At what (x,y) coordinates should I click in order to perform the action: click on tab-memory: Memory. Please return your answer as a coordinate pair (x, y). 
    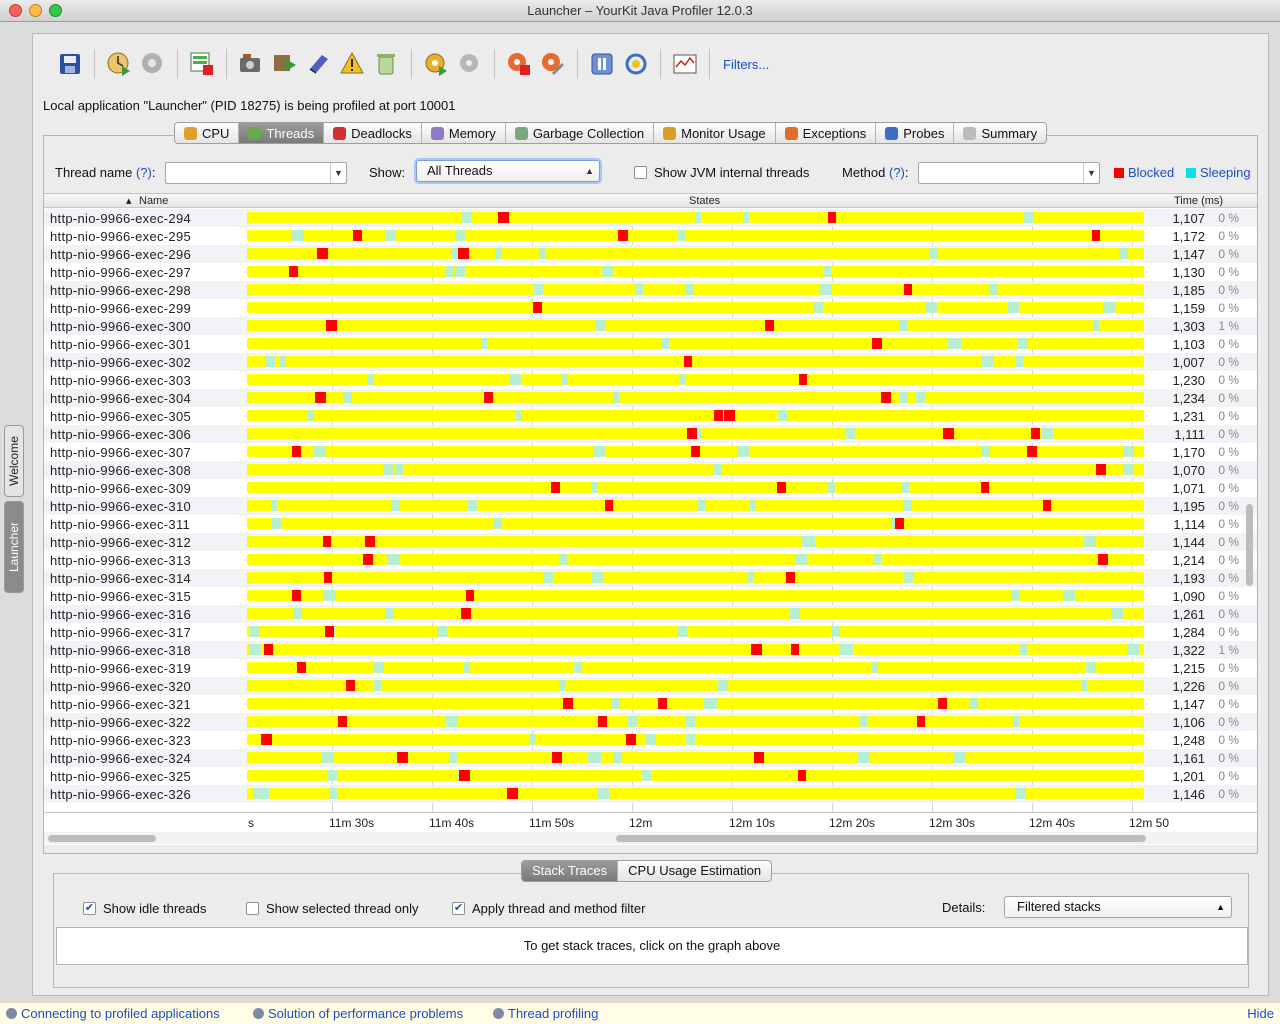
    Looking at the image, I should click on (464, 133).